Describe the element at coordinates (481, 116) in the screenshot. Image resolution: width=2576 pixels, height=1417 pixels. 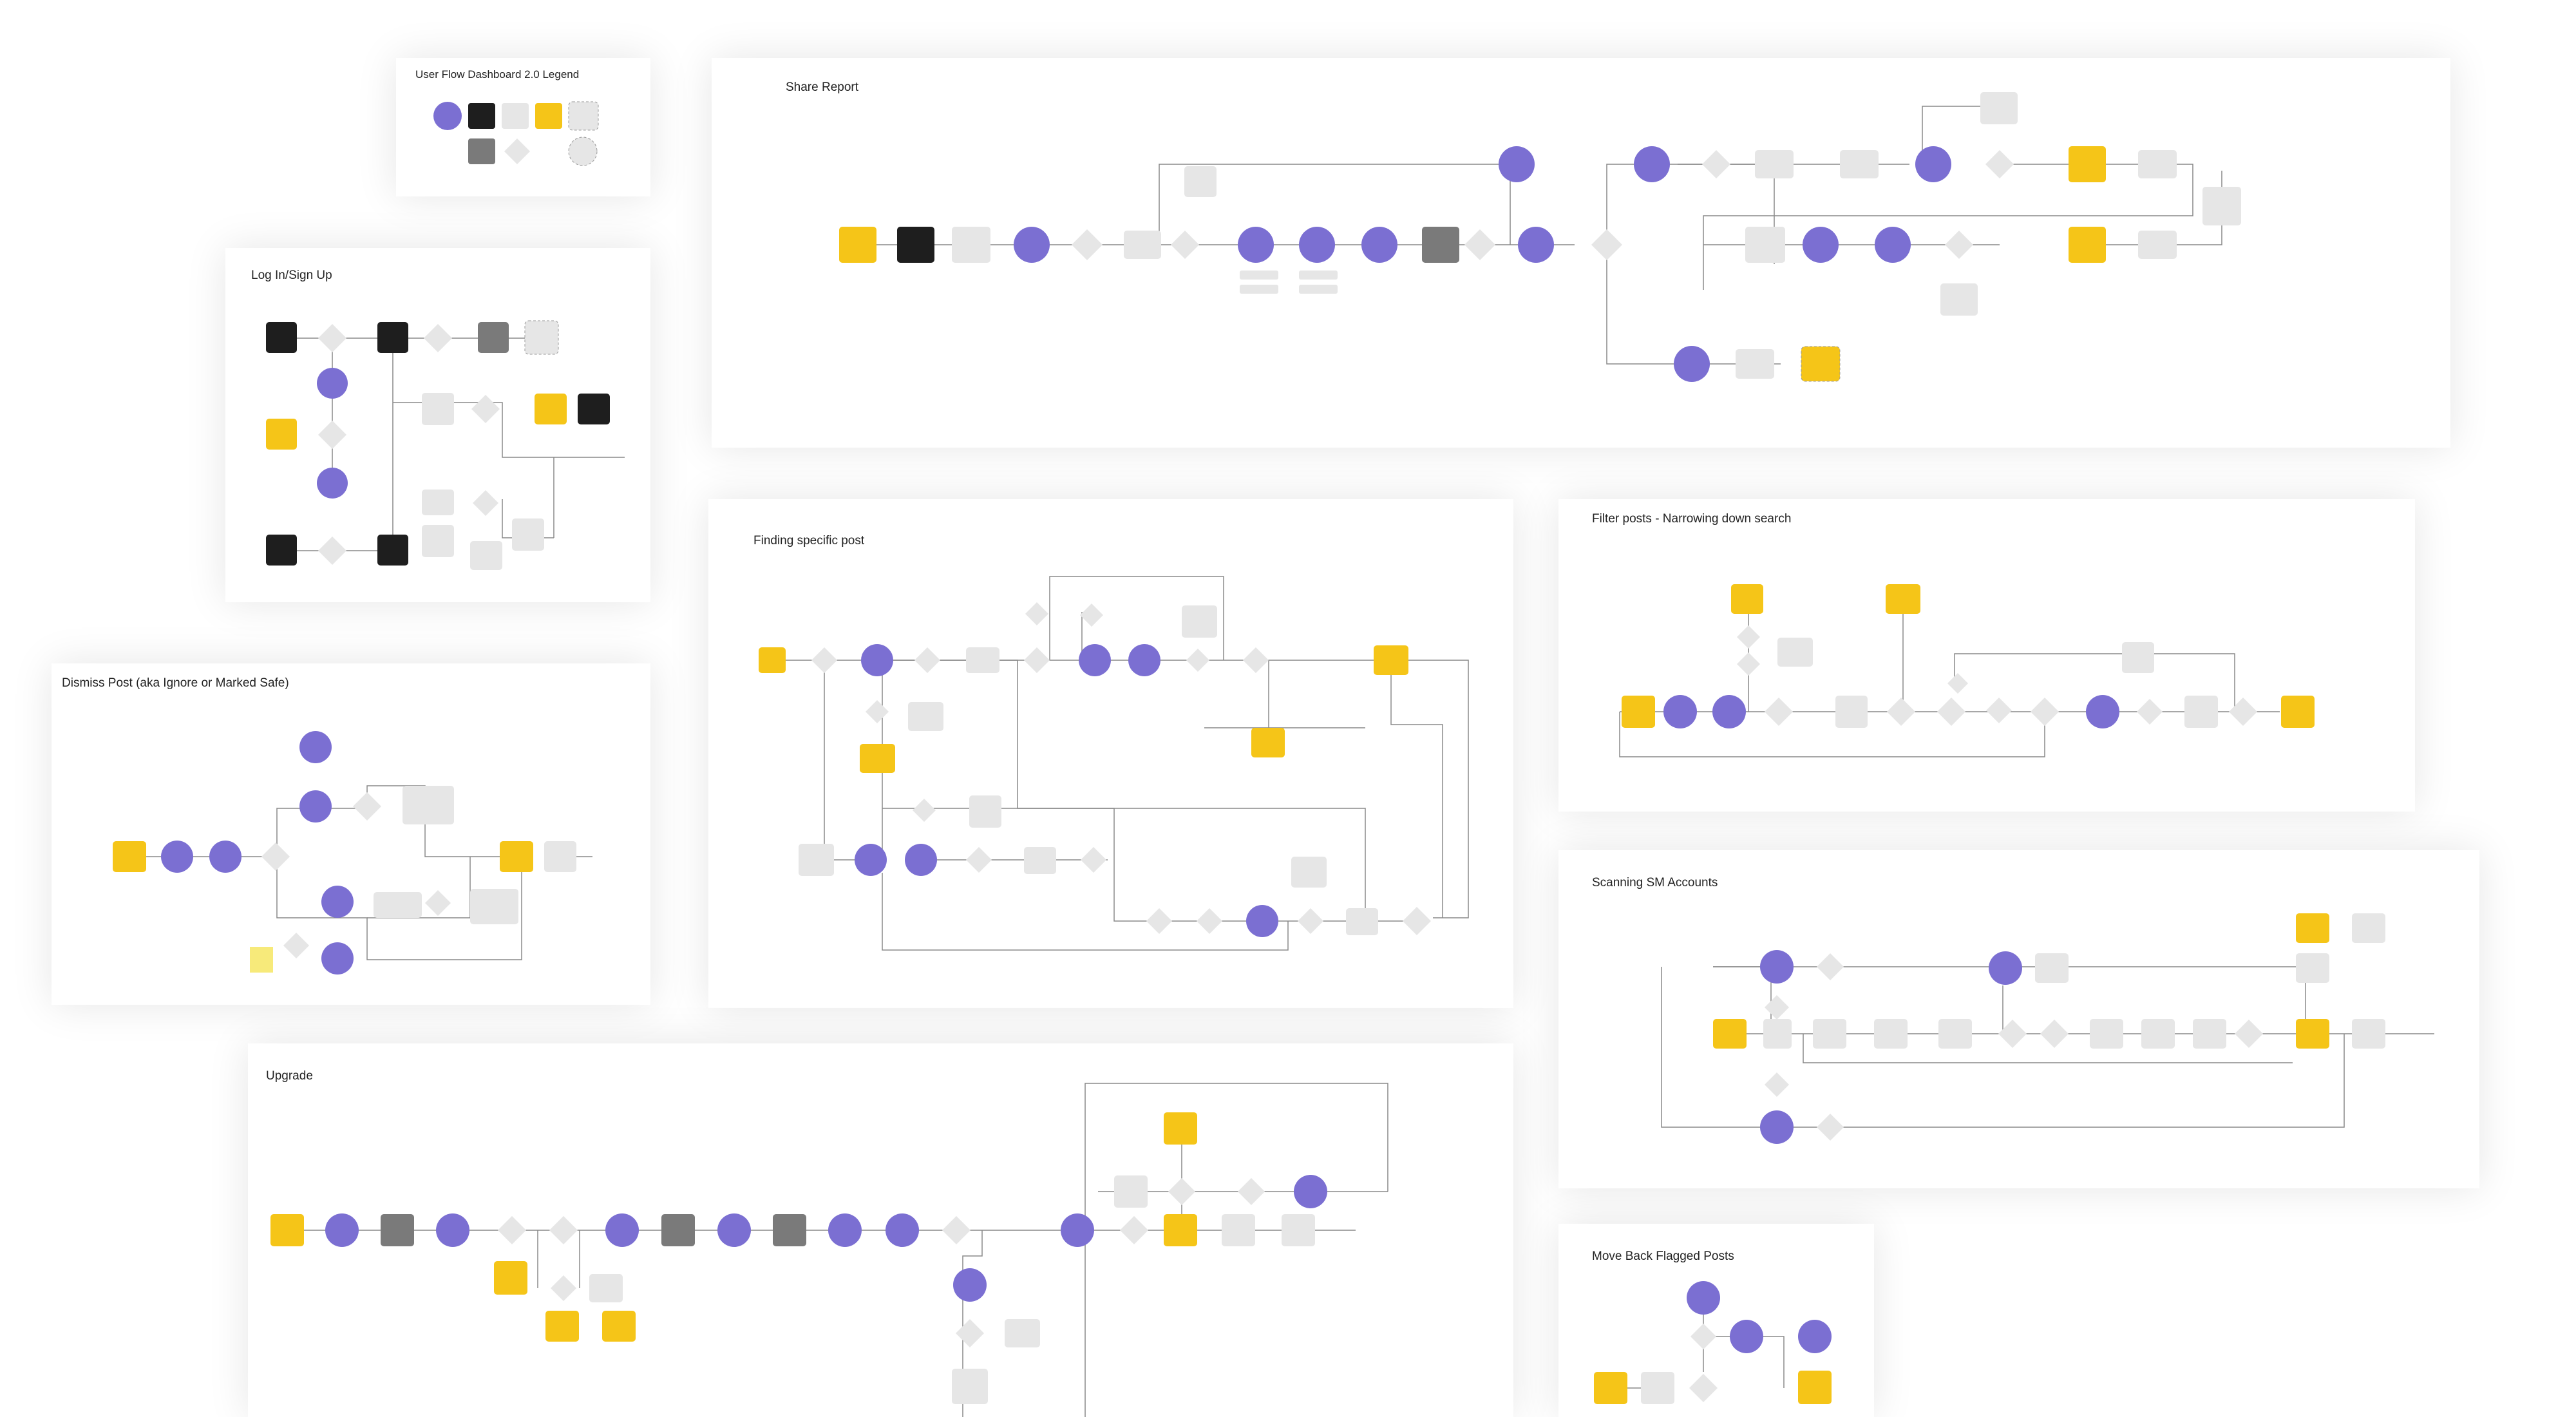
I see `legend-page` at that location.